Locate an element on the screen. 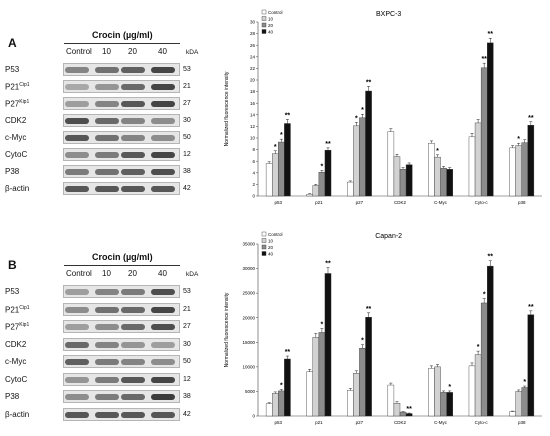 This screenshot has width=550, height=436. y-axis-label: Normalized fluorescence intensity is located at coordinates (227, 329).